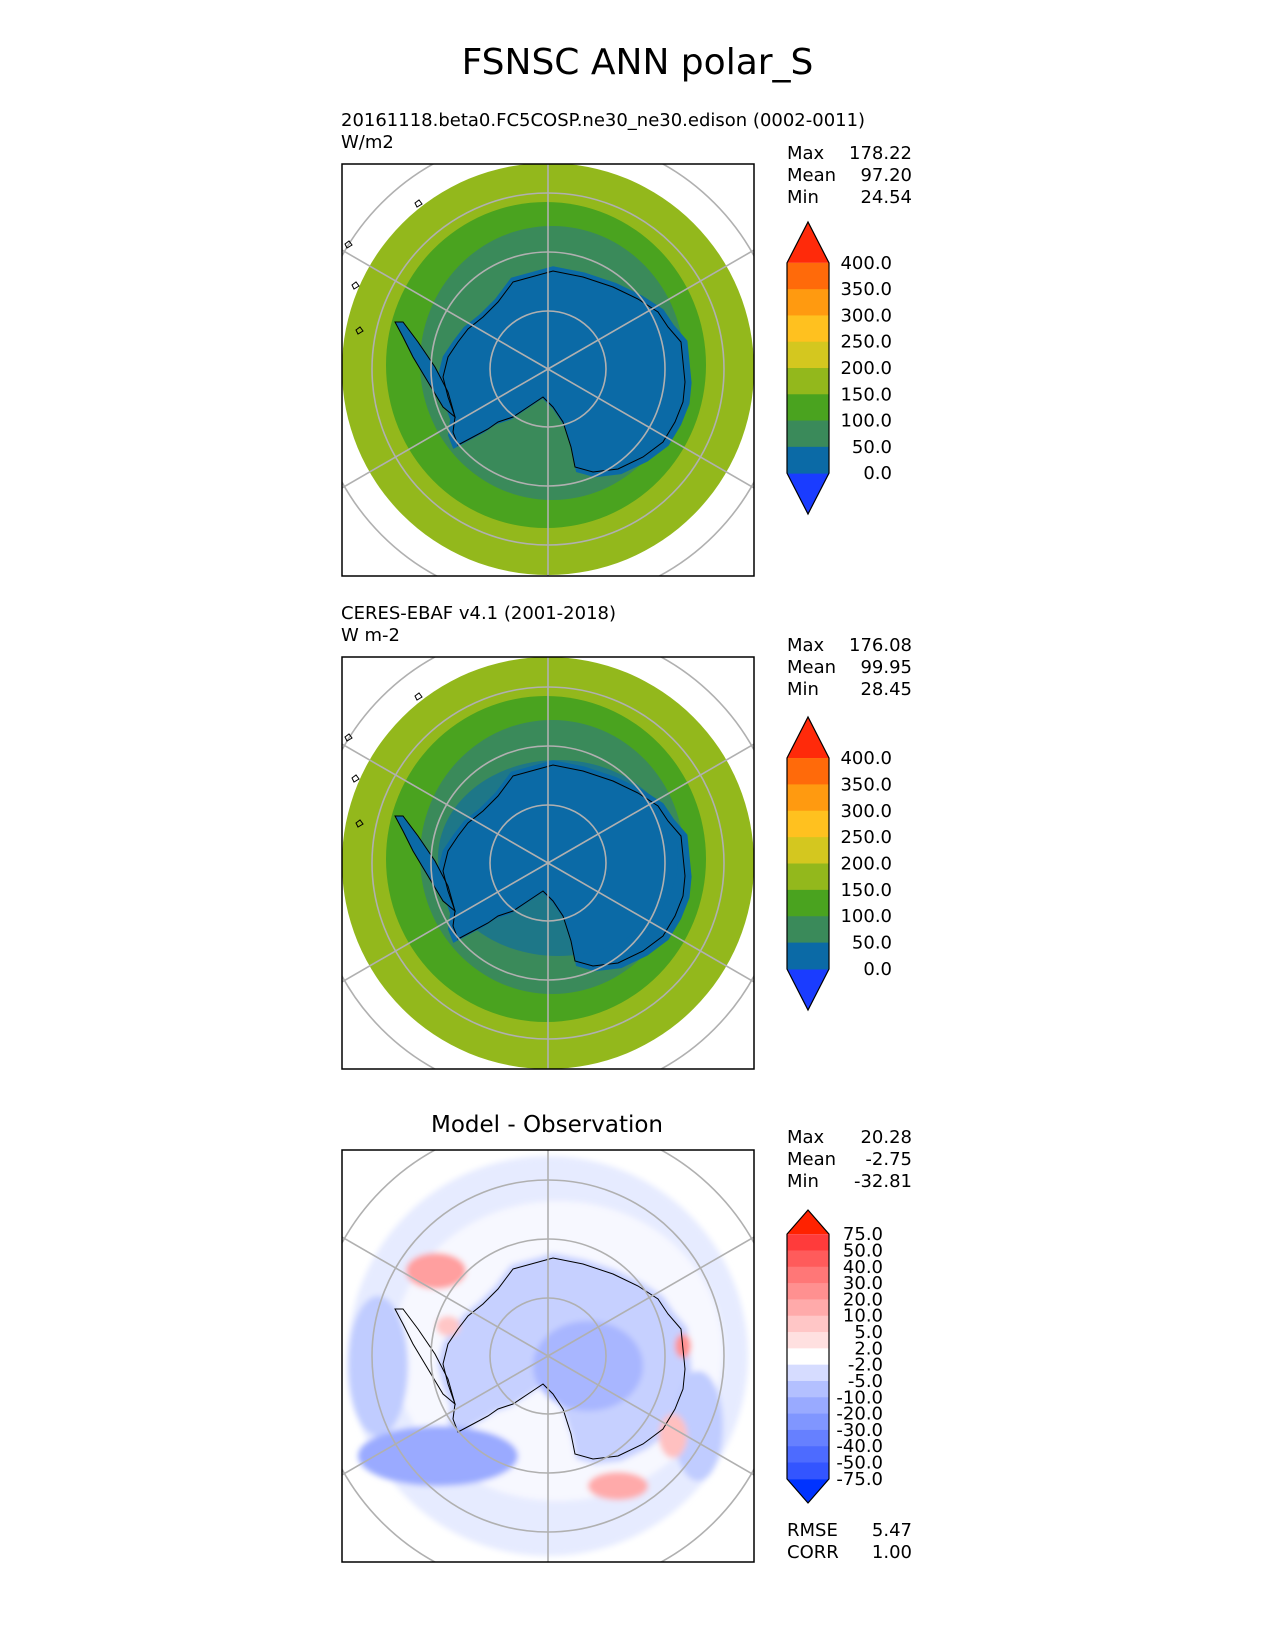 This screenshot has height=1650, width=1275. What do you see at coordinates (803, 689) in the screenshot?
I see `panel2-min-label: Min` at bounding box center [803, 689].